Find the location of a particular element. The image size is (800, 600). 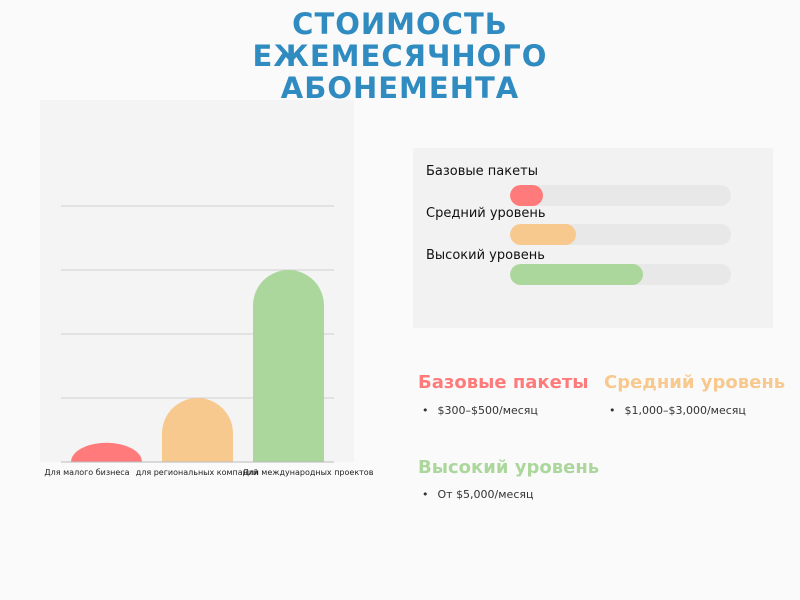

tier-price: От $5,000/месяц is located at coordinates (478, 494).